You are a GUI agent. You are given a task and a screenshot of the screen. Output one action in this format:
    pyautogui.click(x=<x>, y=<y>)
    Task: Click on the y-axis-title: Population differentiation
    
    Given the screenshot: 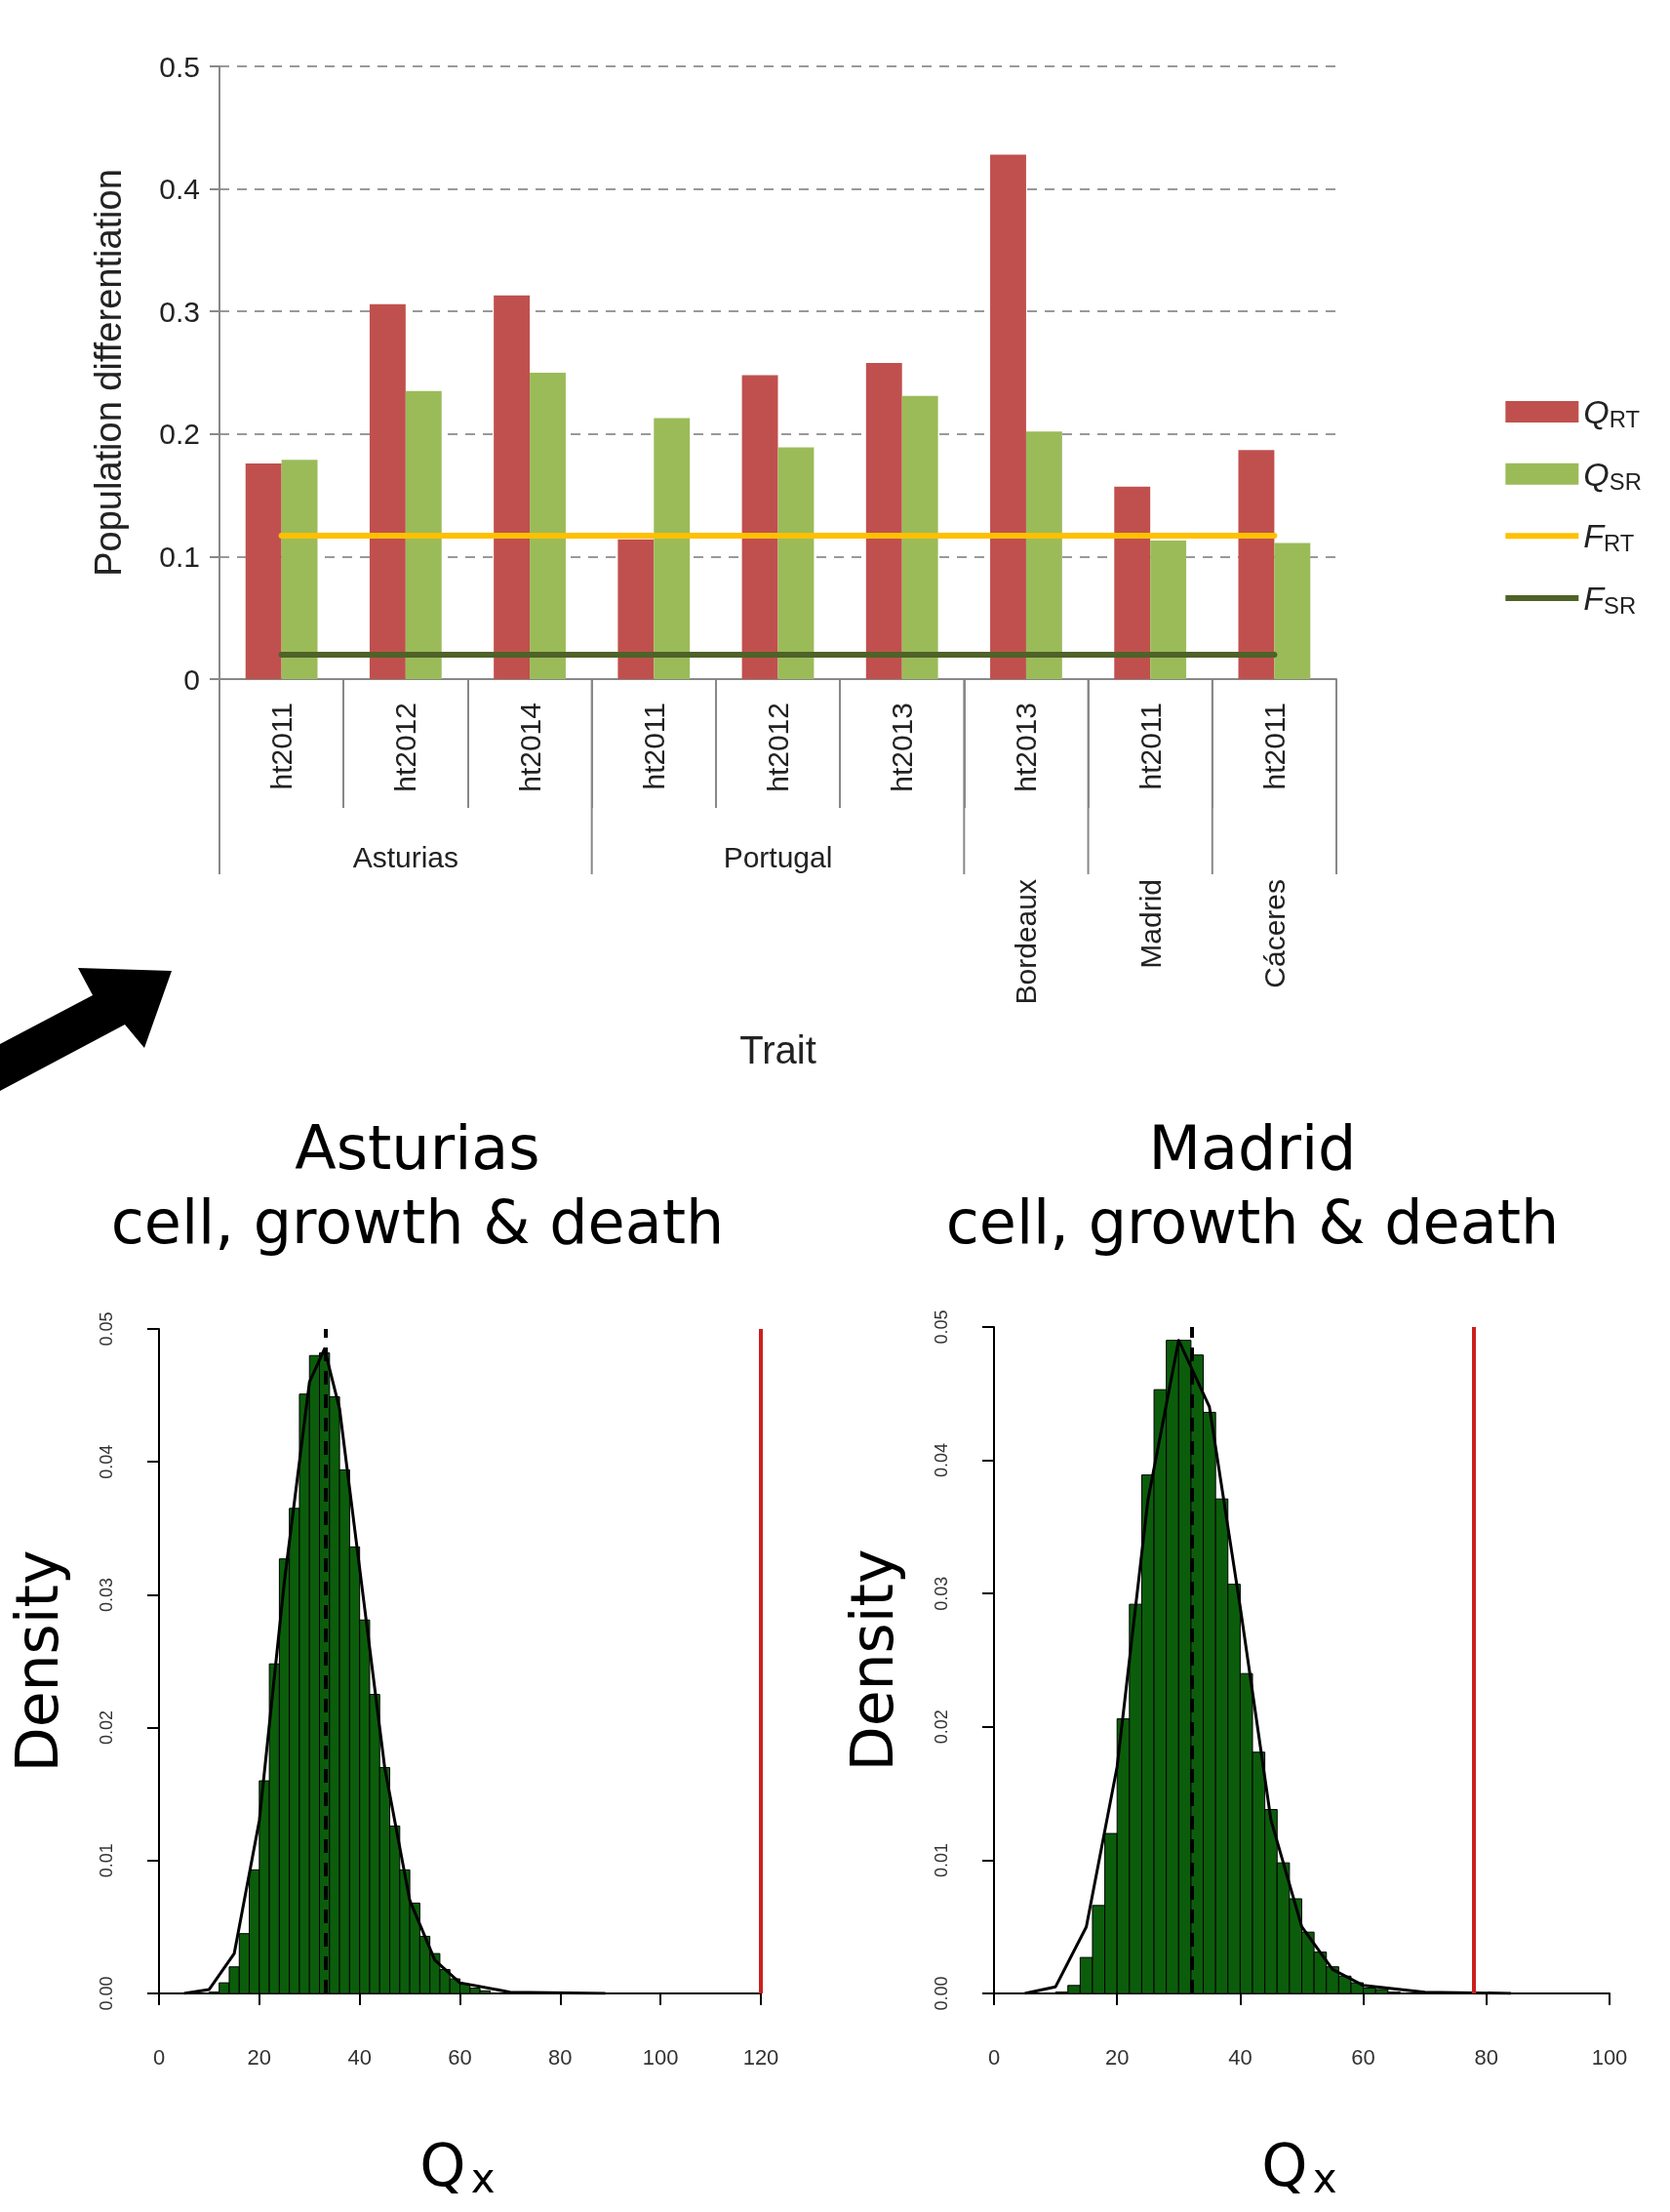 What is the action you would take?
    pyautogui.click(x=108, y=373)
    